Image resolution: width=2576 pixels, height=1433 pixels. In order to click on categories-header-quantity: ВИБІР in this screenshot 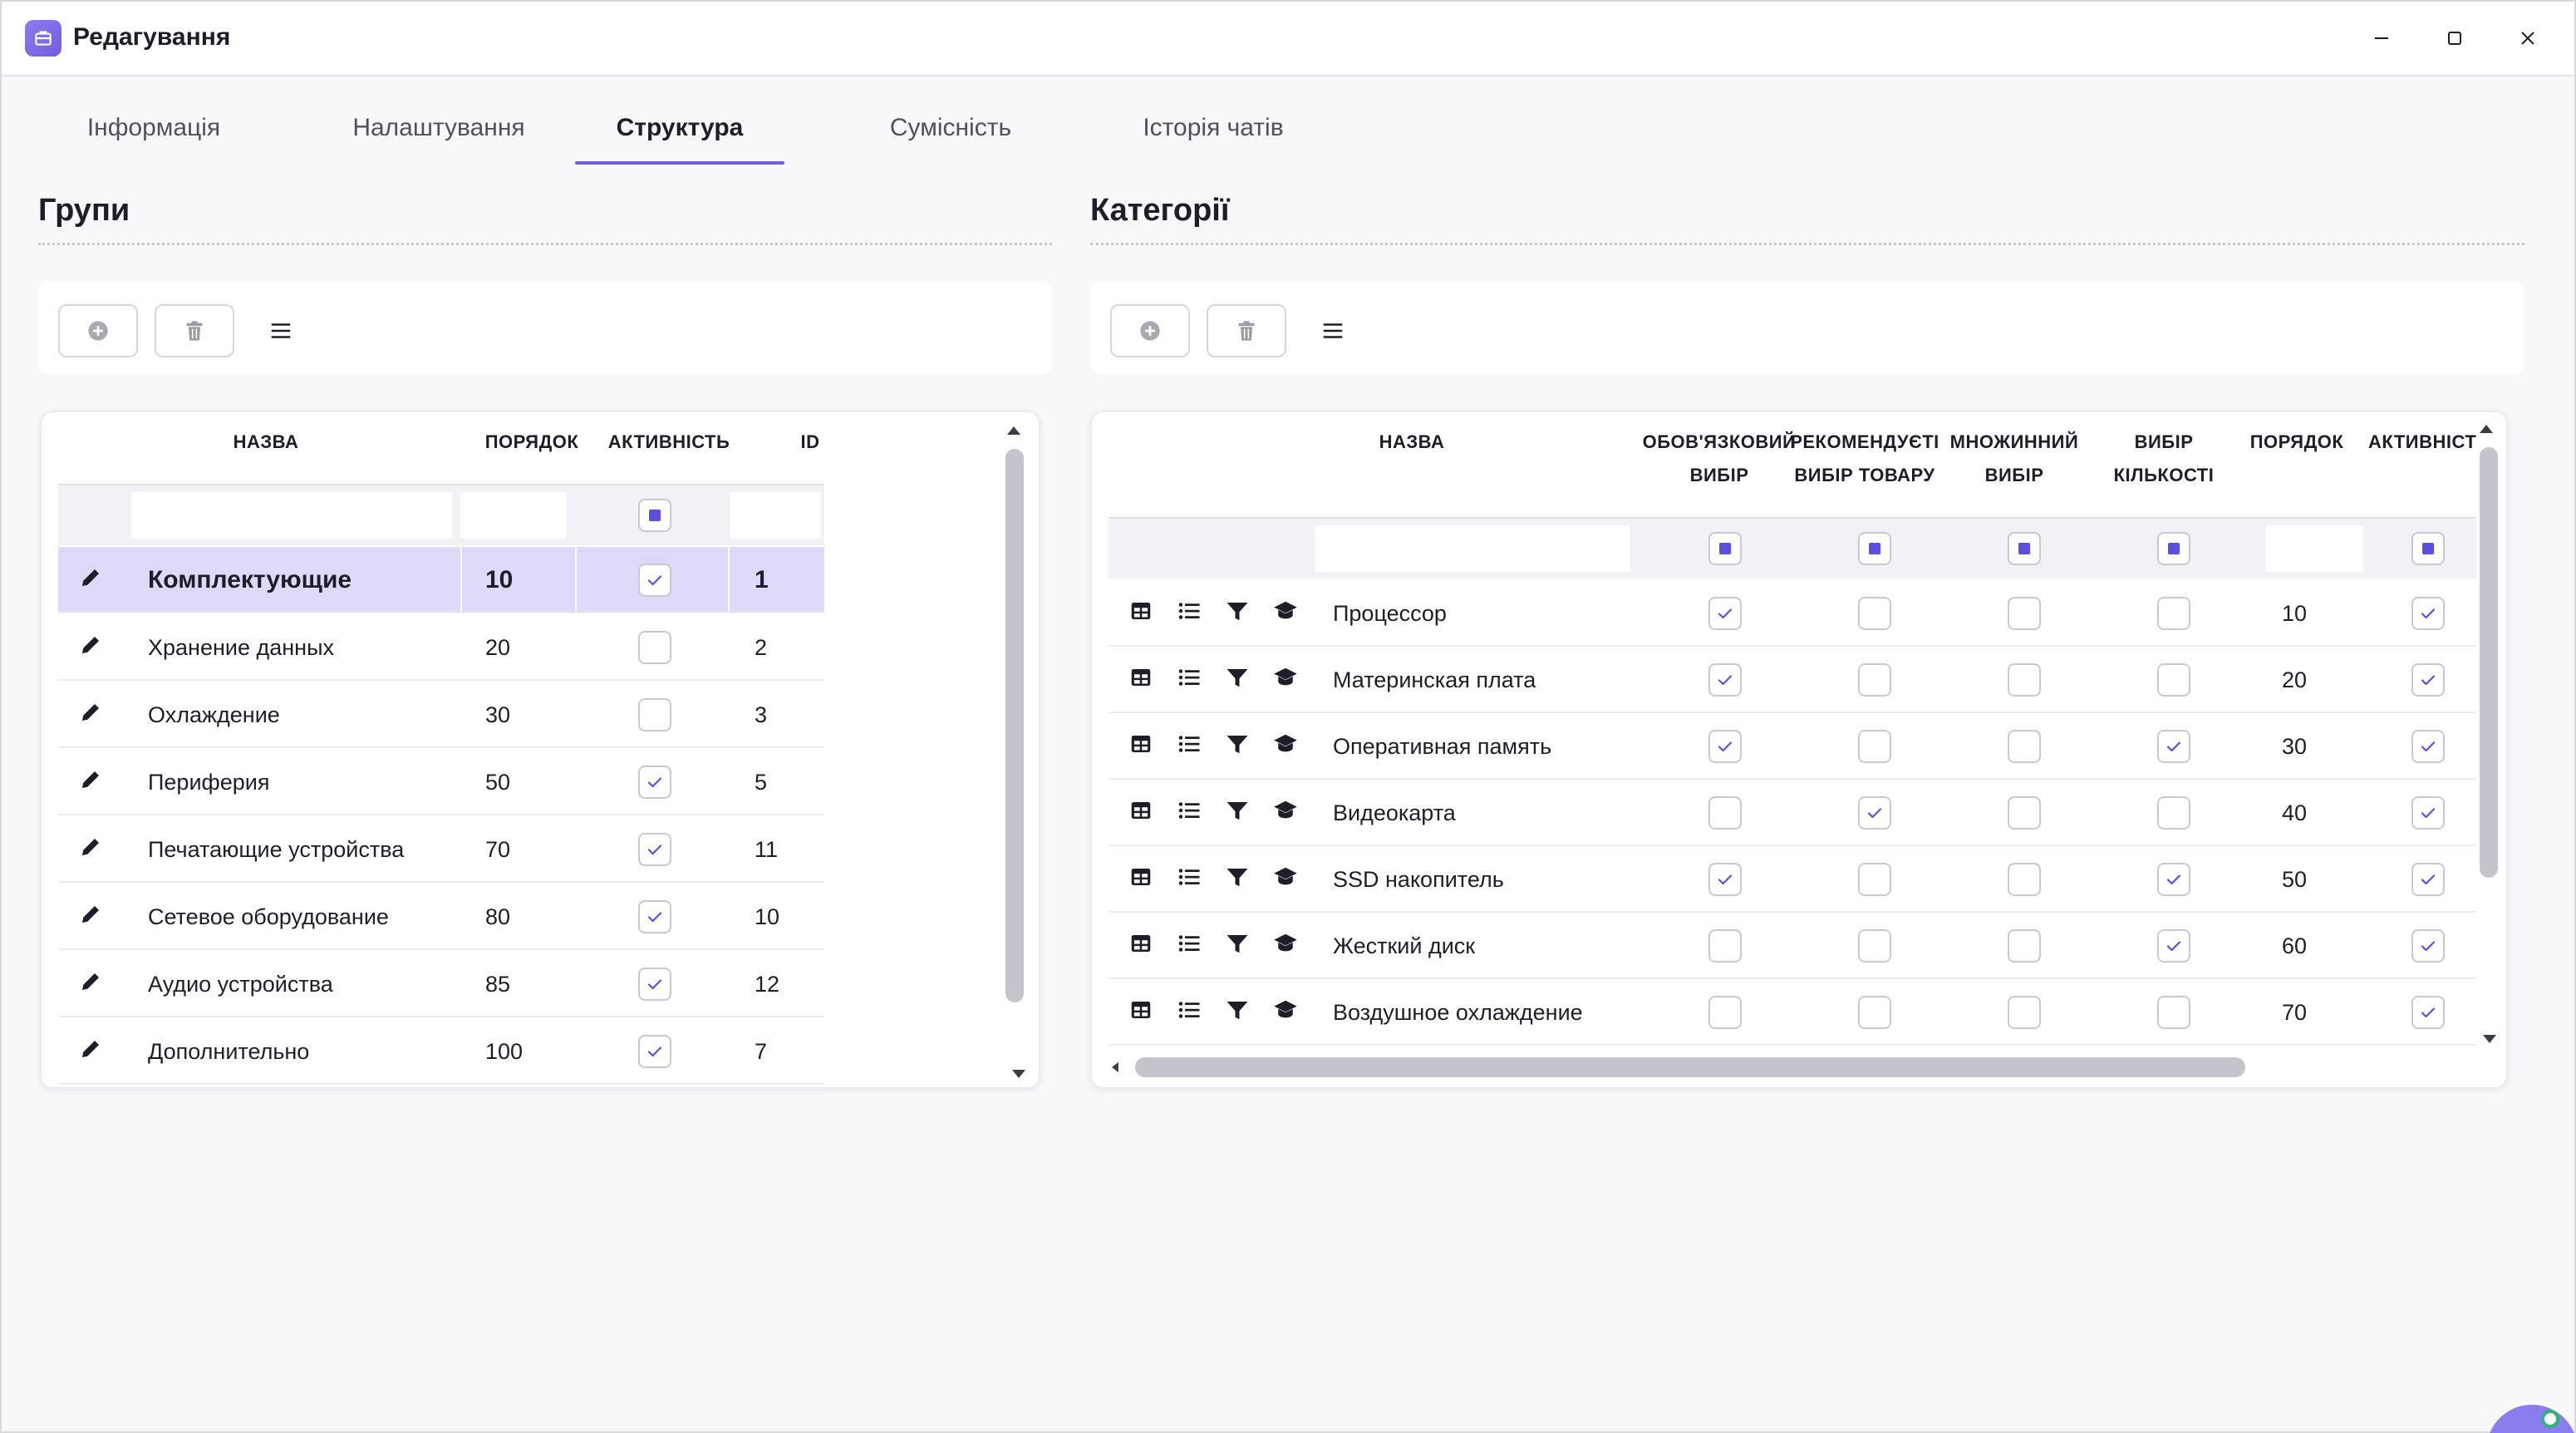, I will do `click(2164, 441)`.